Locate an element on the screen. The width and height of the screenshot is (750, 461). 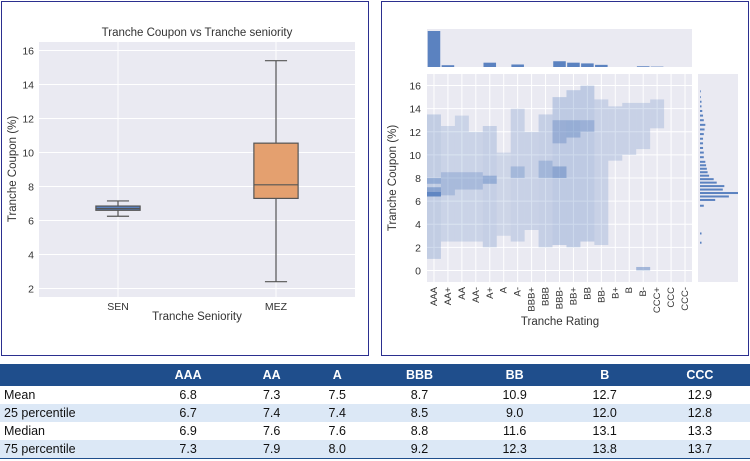
table-cell: 13.7 is located at coordinates (699, 449).